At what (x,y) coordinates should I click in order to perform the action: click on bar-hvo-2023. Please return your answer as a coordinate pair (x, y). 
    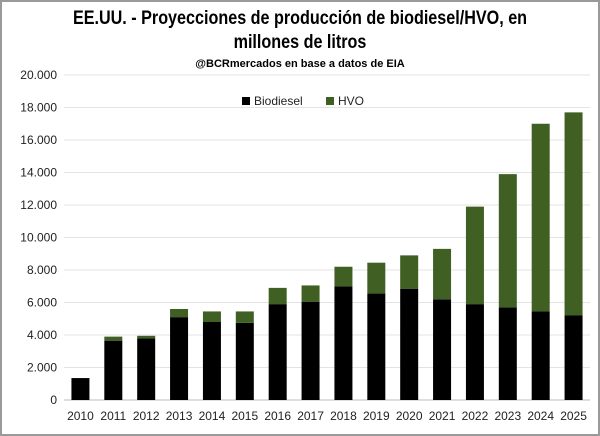
    Looking at the image, I should click on (507, 241).